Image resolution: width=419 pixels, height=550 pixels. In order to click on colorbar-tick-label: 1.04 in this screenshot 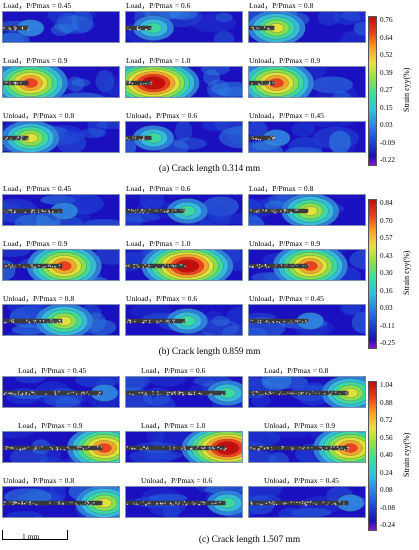, I will do `click(386, 385)`.